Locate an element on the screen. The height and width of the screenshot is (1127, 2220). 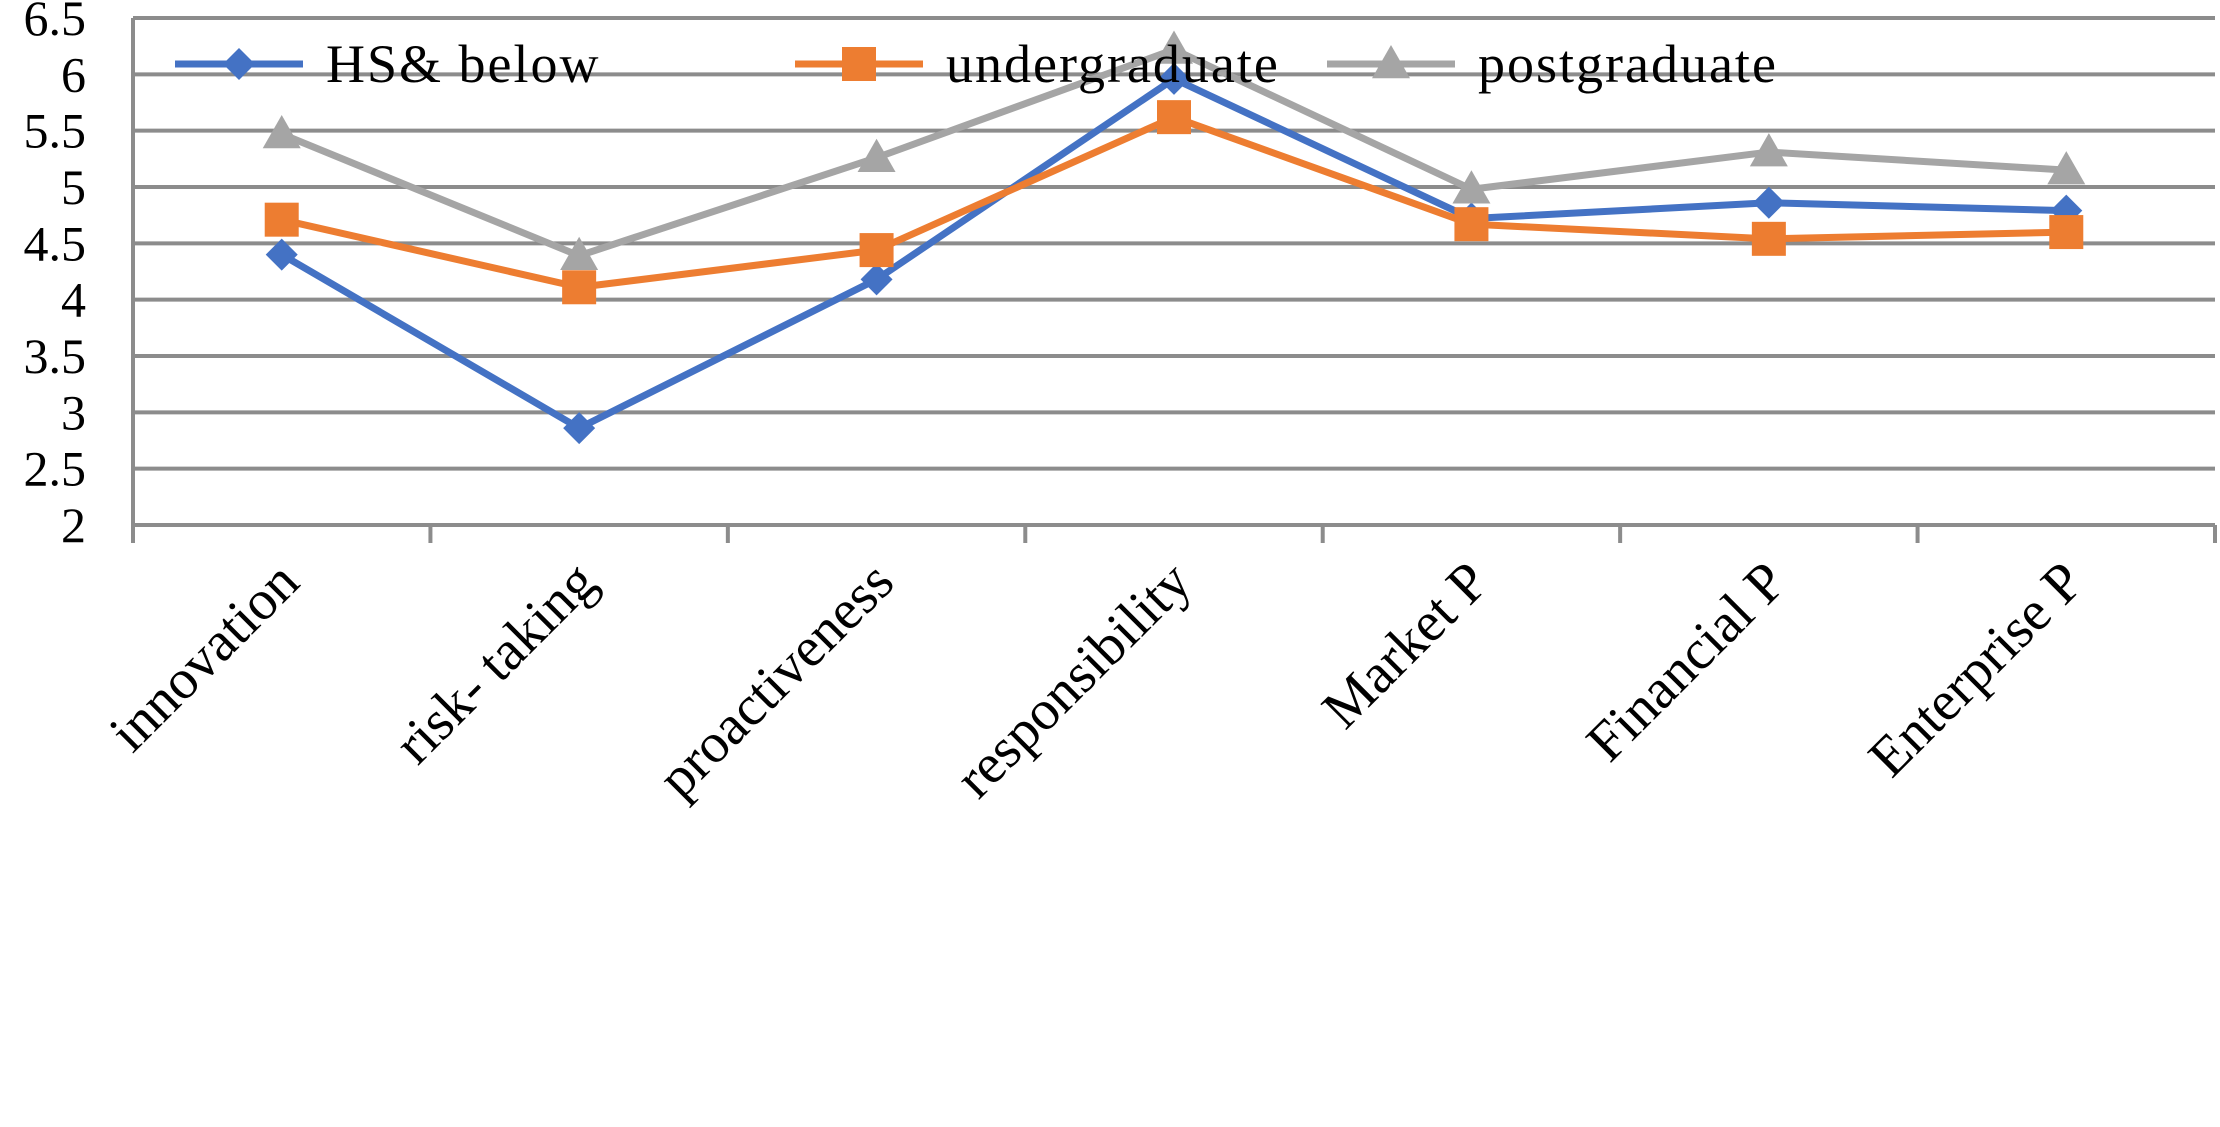
y-axis-tick-labels: 22.533.544.555.566.5 is located at coordinates (55, 276).